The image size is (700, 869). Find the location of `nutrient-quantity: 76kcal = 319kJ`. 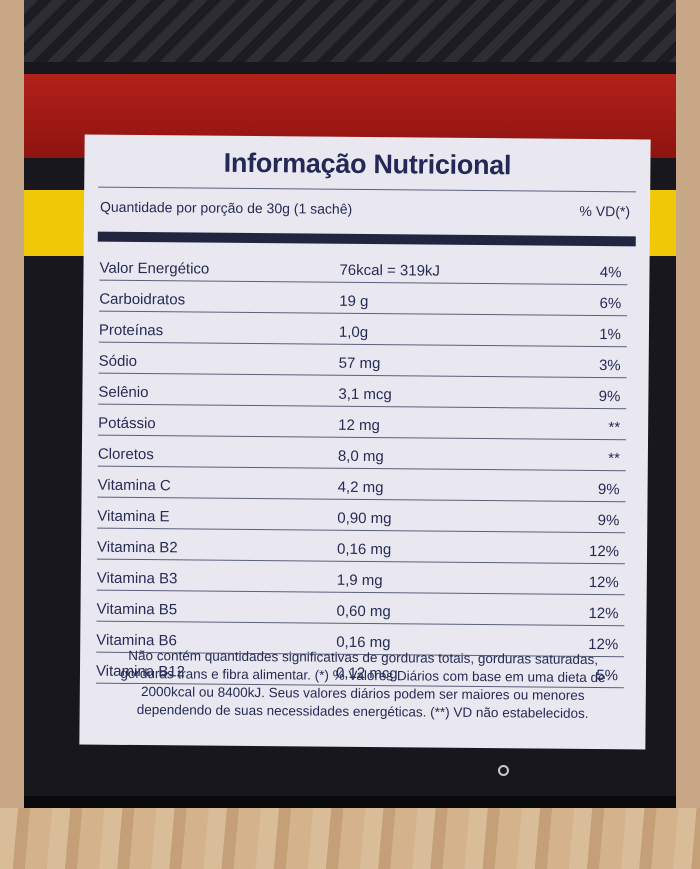

nutrient-quantity: 76kcal = 319kJ is located at coordinates (419, 267).